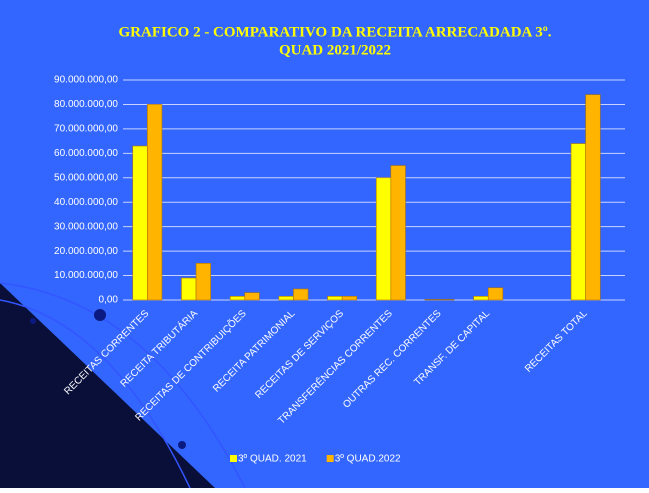 The image size is (649, 493). What do you see at coordinates (86, 80) in the screenshot?
I see `y-tick-label: 90.000.000,00` at bounding box center [86, 80].